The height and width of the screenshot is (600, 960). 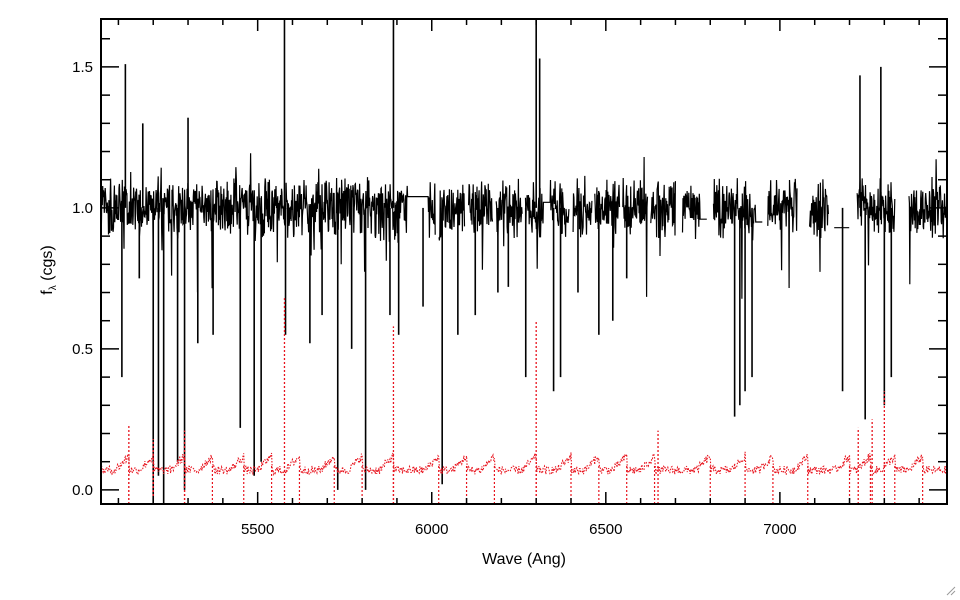 I want to click on error-series-line, so click(x=524, y=464).